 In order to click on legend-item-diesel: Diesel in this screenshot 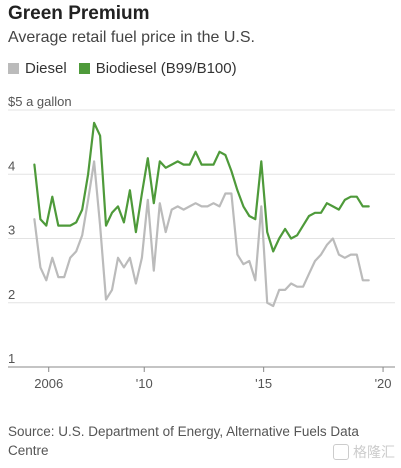, I will do `click(37, 68)`.